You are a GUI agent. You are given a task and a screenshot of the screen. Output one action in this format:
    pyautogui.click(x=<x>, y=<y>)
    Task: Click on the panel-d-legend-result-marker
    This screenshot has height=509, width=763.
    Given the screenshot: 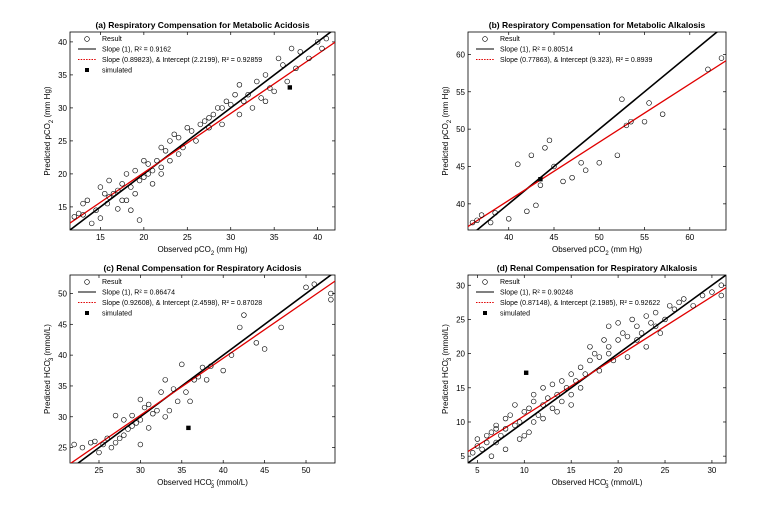 What is the action you would take?
    pyautogui.click(x=485, y=282)
    